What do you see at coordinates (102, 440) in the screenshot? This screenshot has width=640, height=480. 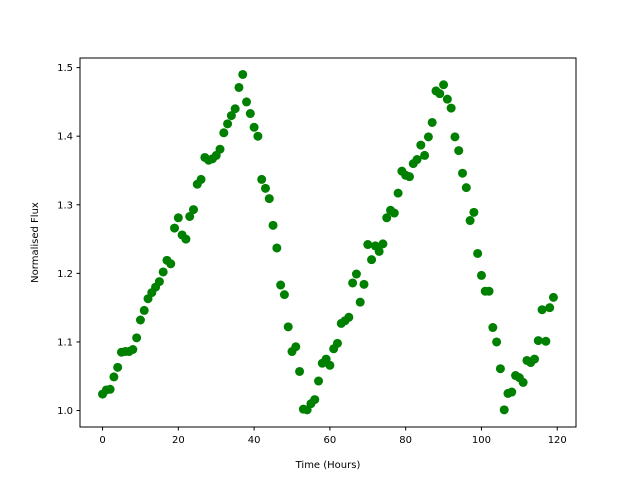 I see `x-tick-label: 0` at bounding box center [102, 440].